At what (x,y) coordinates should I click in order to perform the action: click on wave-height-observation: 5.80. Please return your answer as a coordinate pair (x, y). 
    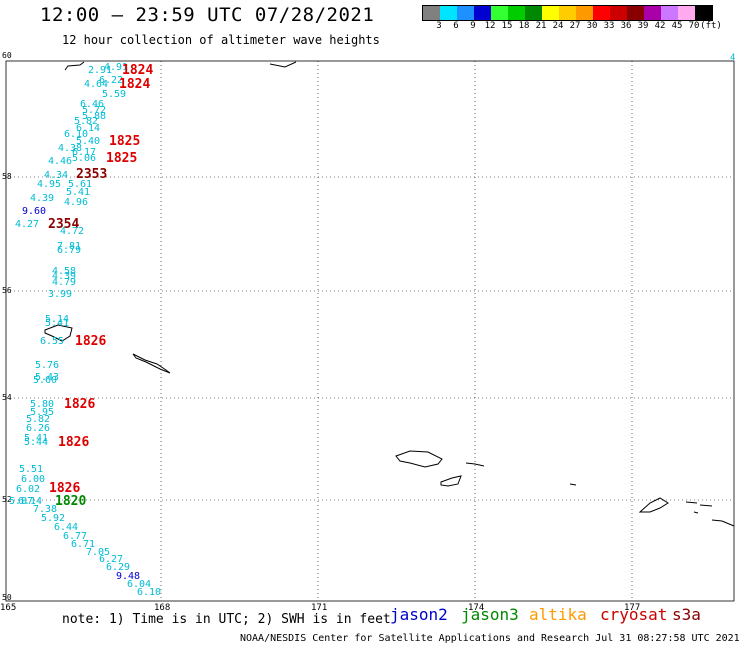
    Looking at the image, I should click on (42, 404).